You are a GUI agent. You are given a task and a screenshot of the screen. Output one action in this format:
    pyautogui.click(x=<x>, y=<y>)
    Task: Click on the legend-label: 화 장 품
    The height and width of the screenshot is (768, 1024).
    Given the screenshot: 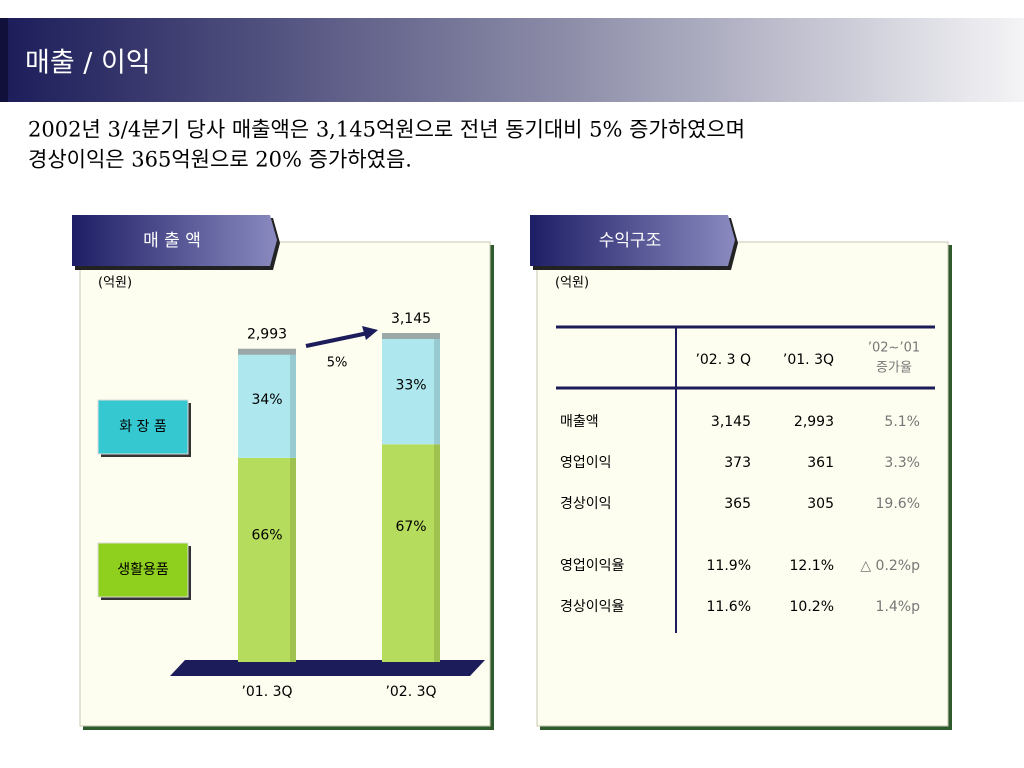 What is the action you would take?
    pyautogui.click(x=143, y=427)
    